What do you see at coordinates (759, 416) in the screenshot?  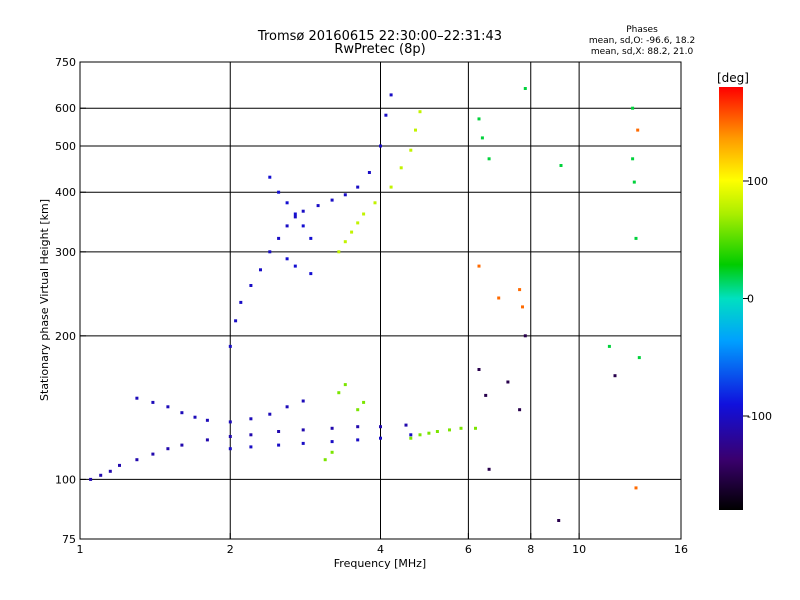 I see `colorbar-tick-label: -100` at bounding box center [759, 416].